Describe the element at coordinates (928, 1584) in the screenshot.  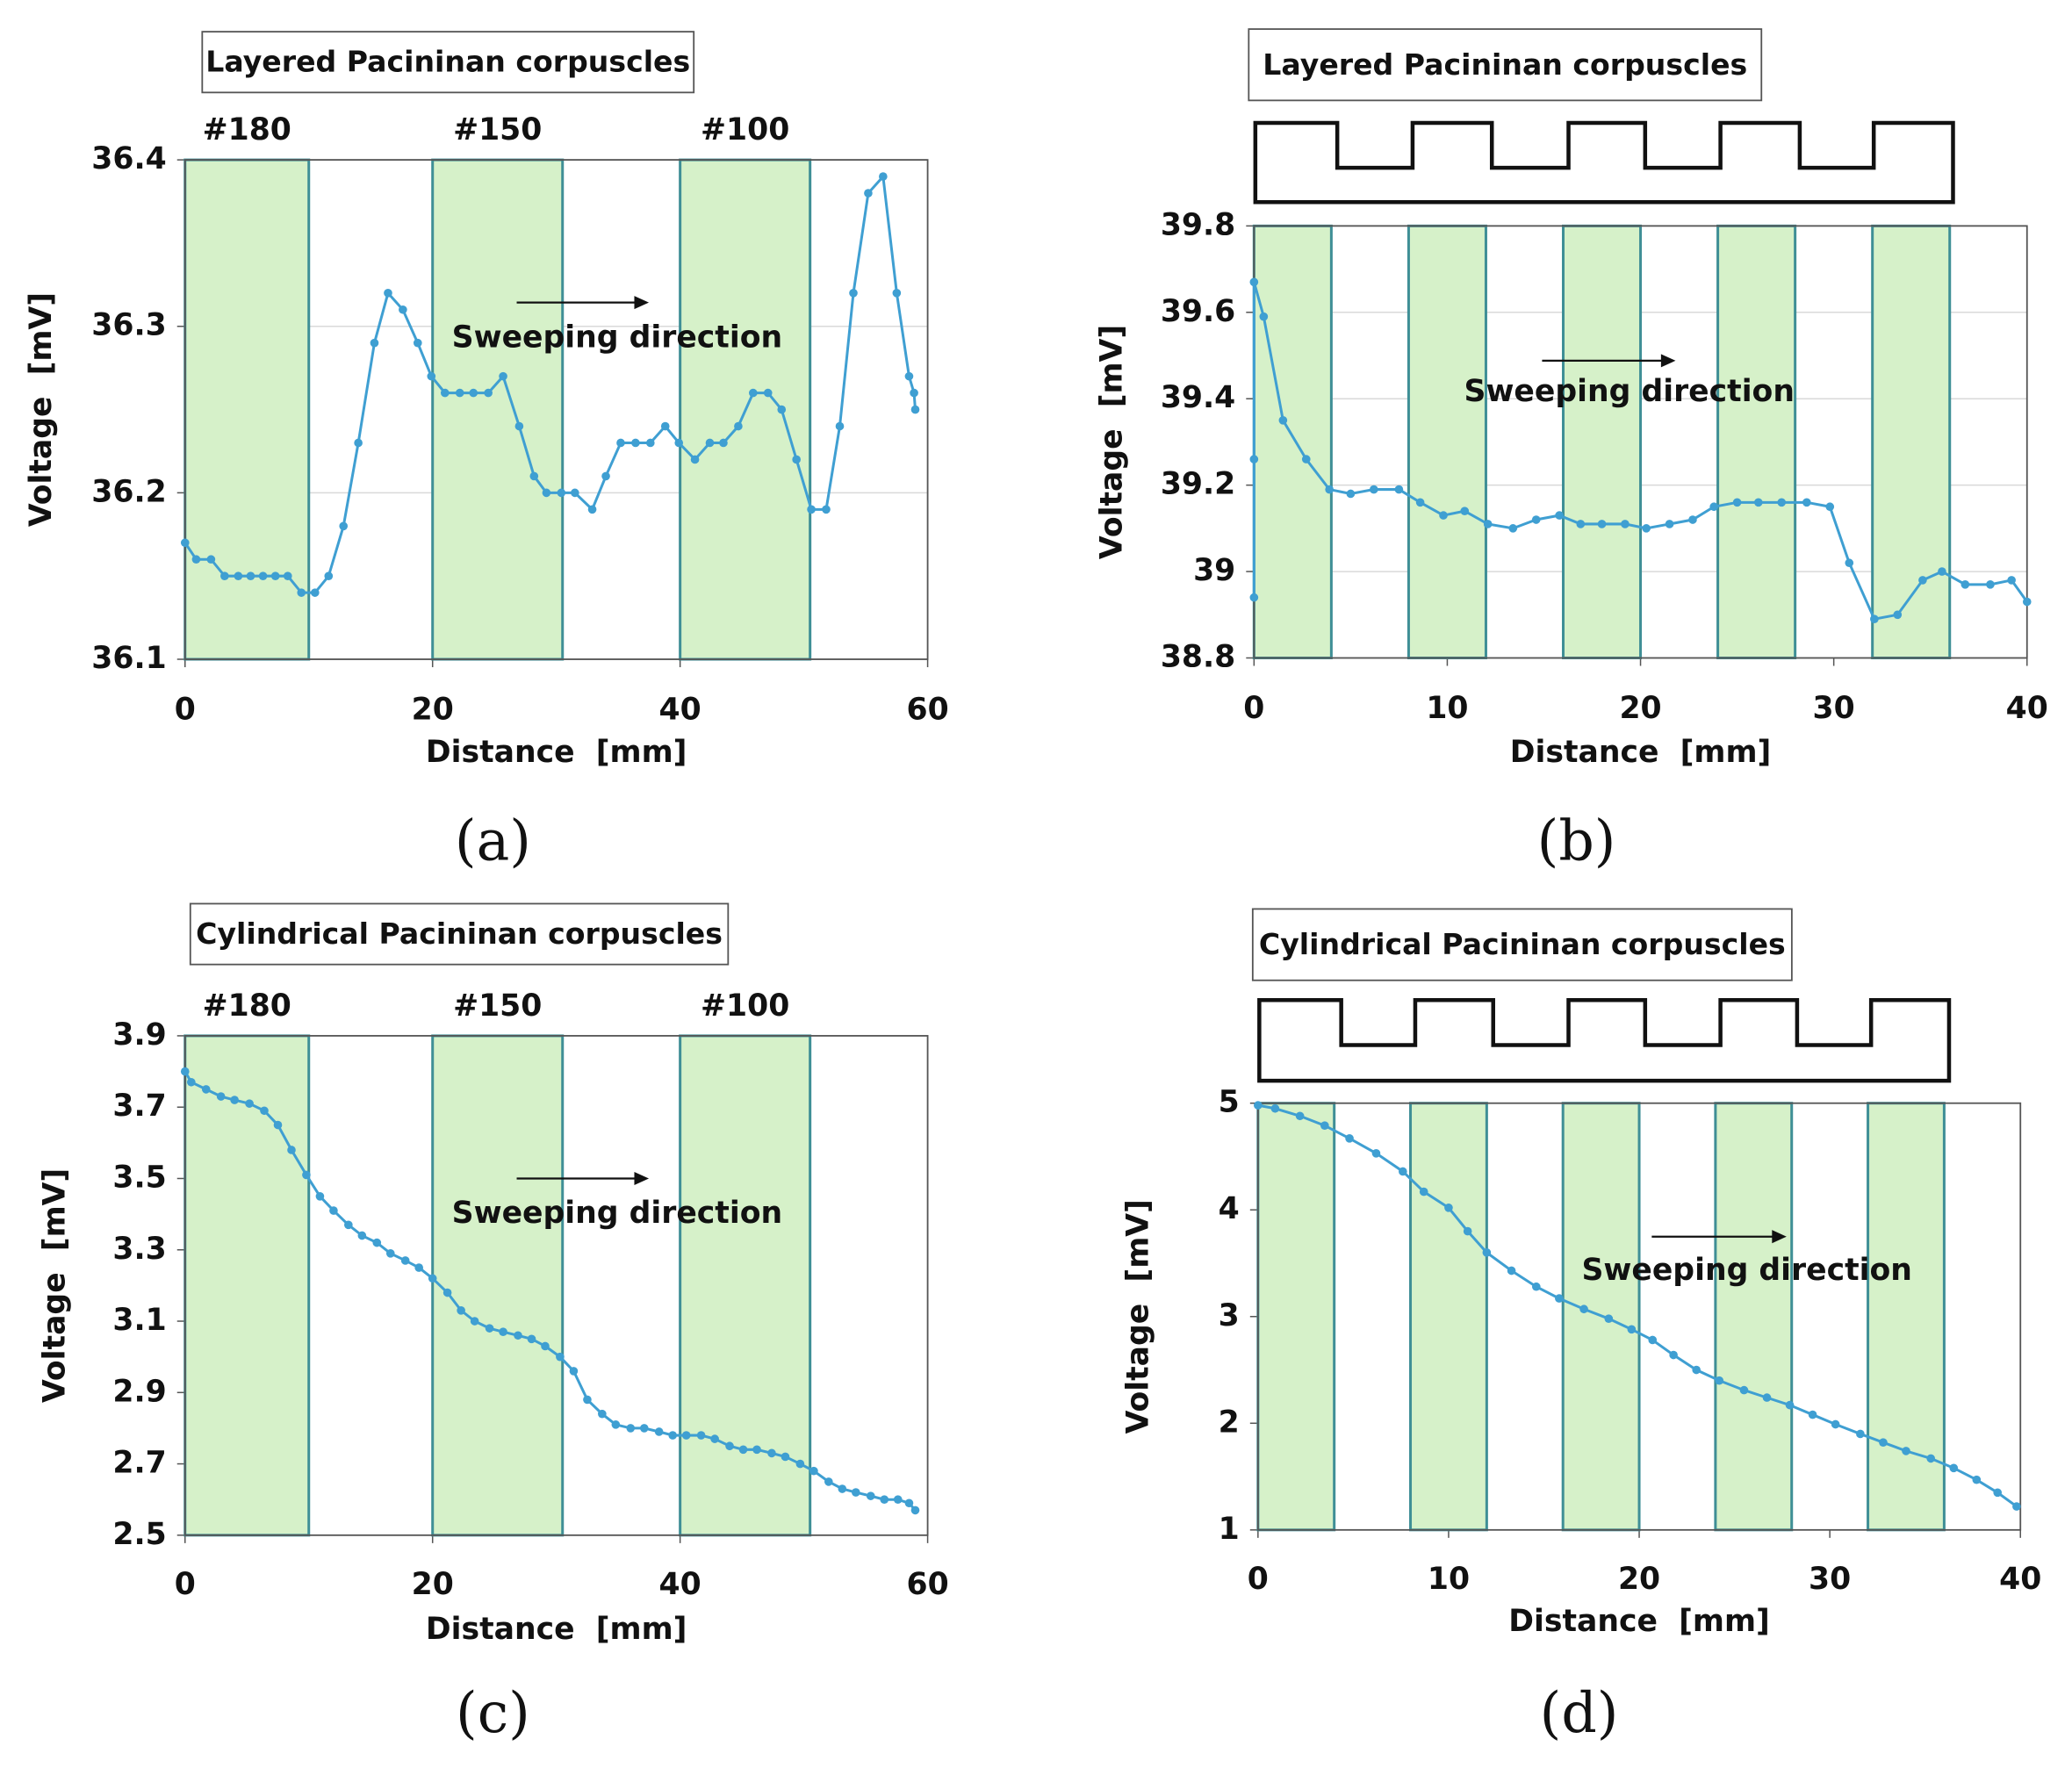
I see `x-tick-label: 60` at that location.